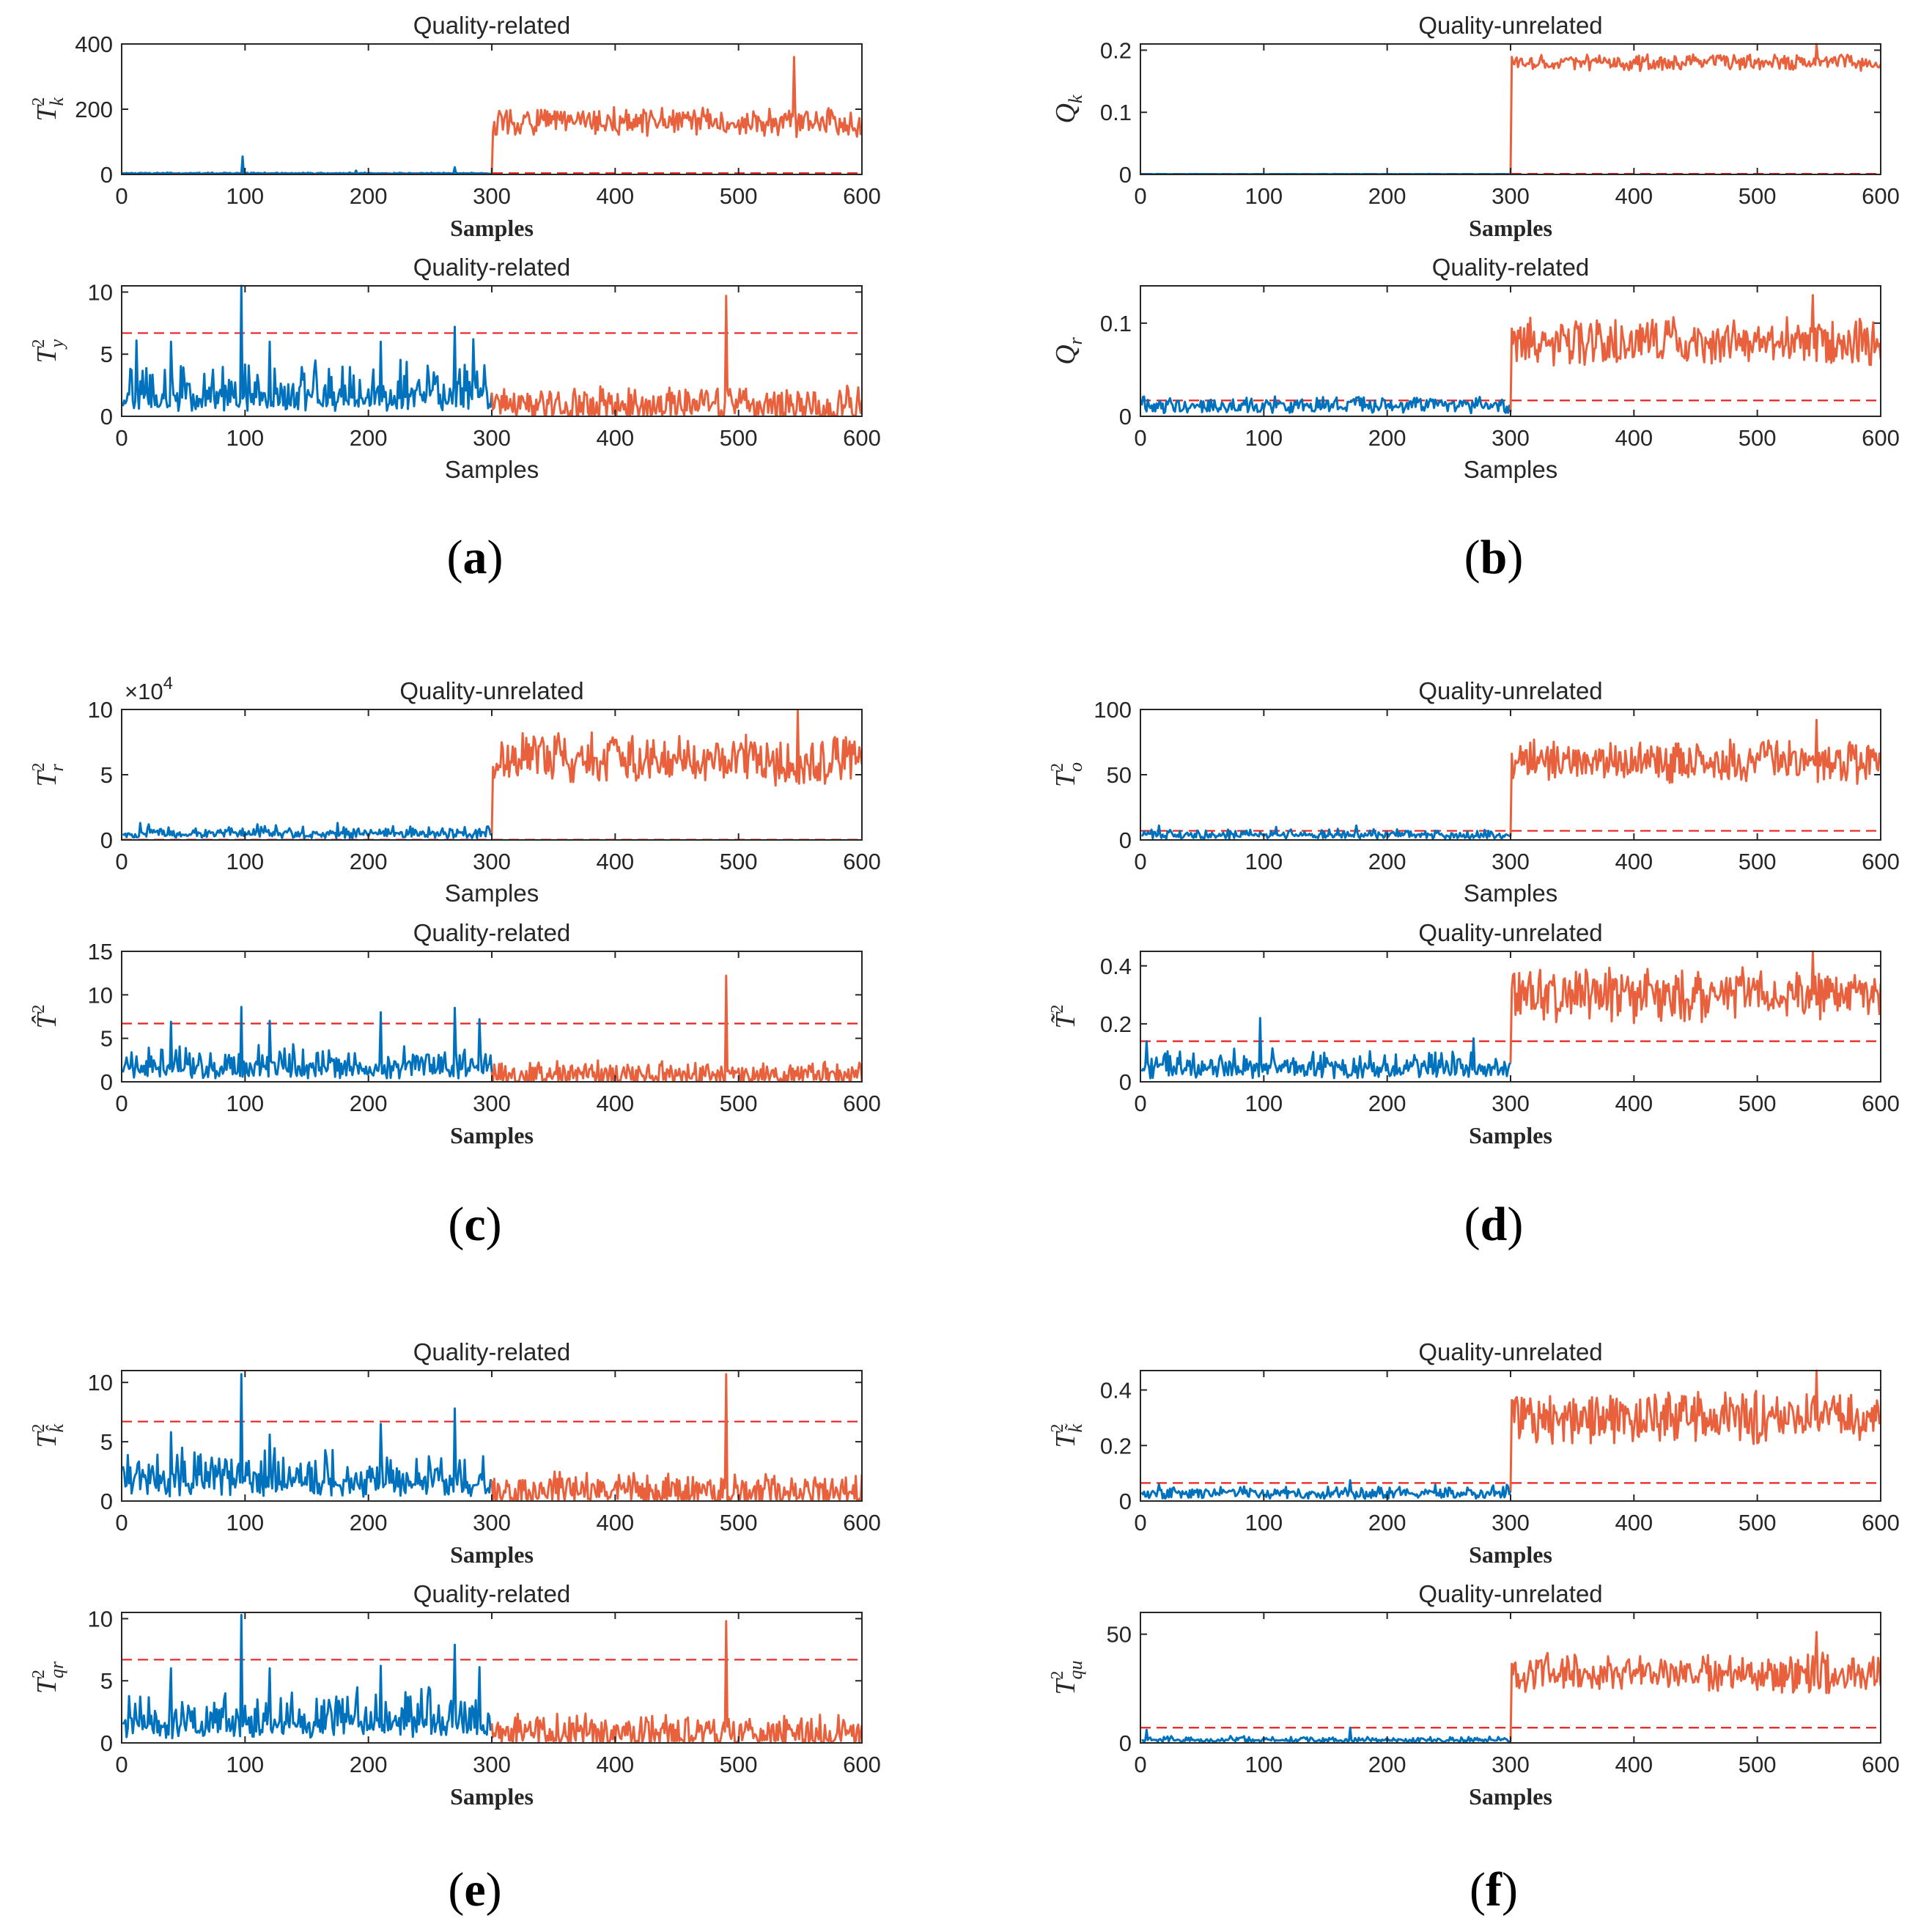  I want to click on y-axis-label: Qk, so click(1068, 109).